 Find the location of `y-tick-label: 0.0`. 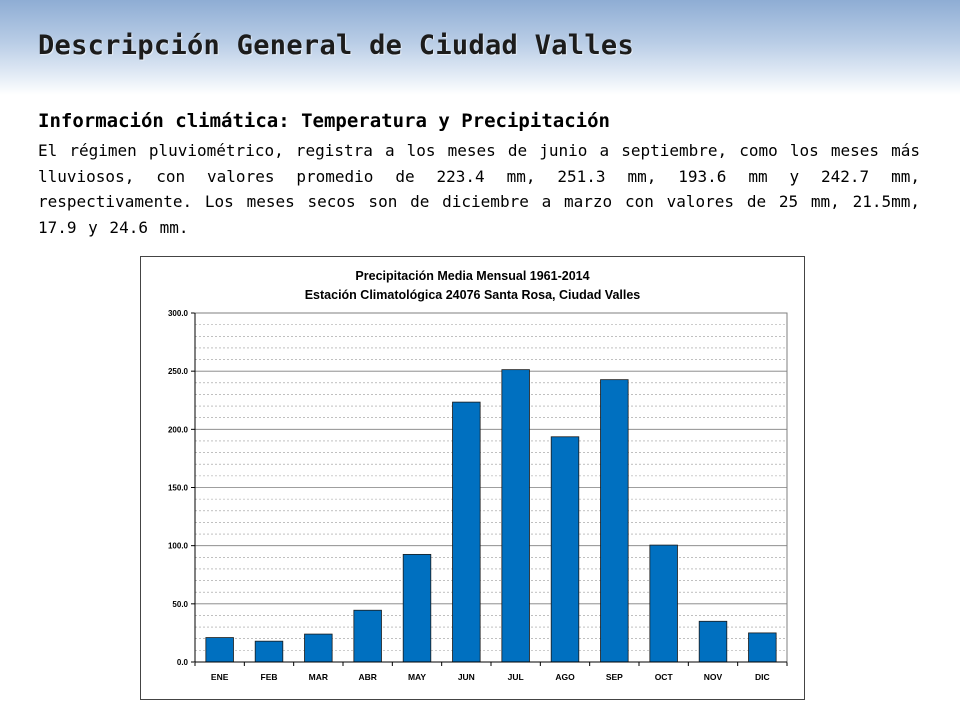

y-tick-label: 0.0 is located at coordinates (183, 662).